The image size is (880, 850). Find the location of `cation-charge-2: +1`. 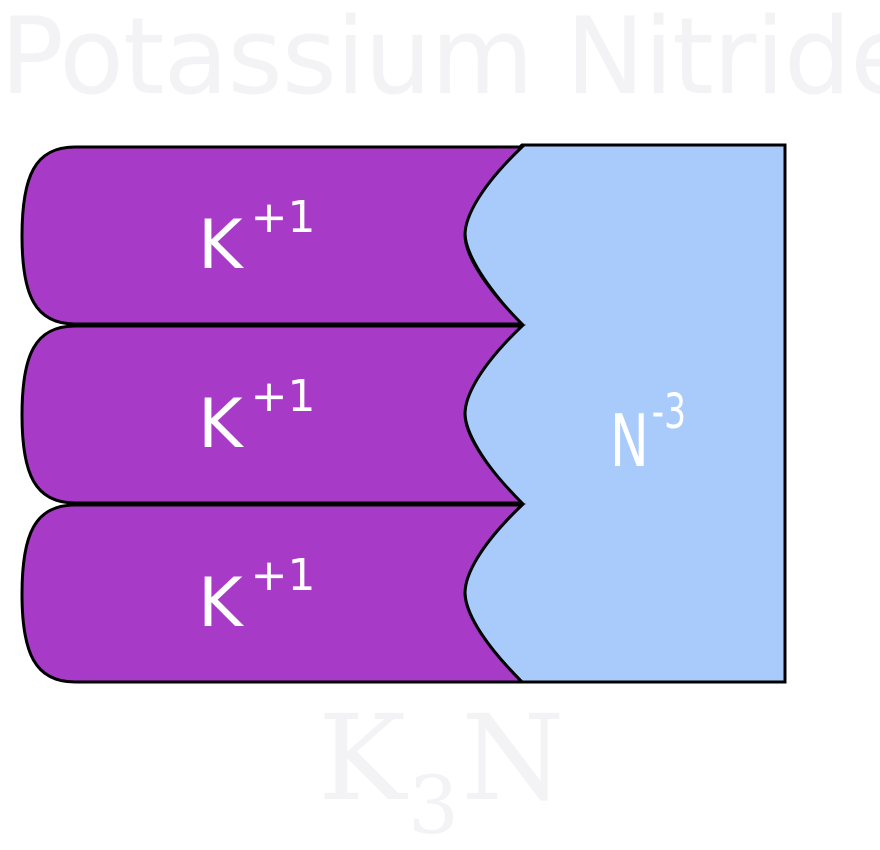

cation-charge-2: +1 is located at coordinates (283, 396).